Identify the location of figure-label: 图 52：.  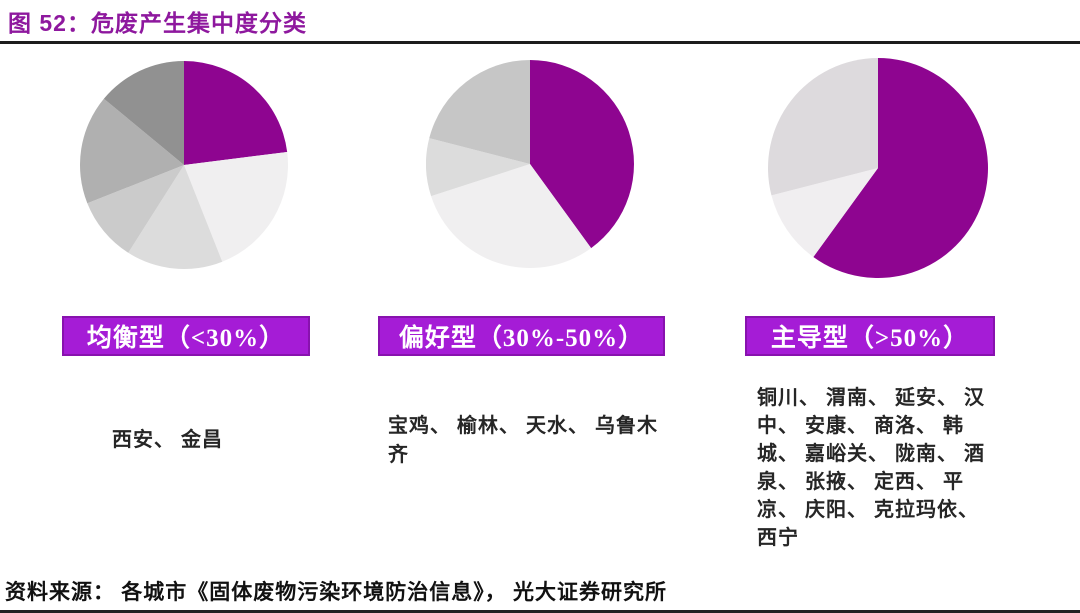
(49, 23).